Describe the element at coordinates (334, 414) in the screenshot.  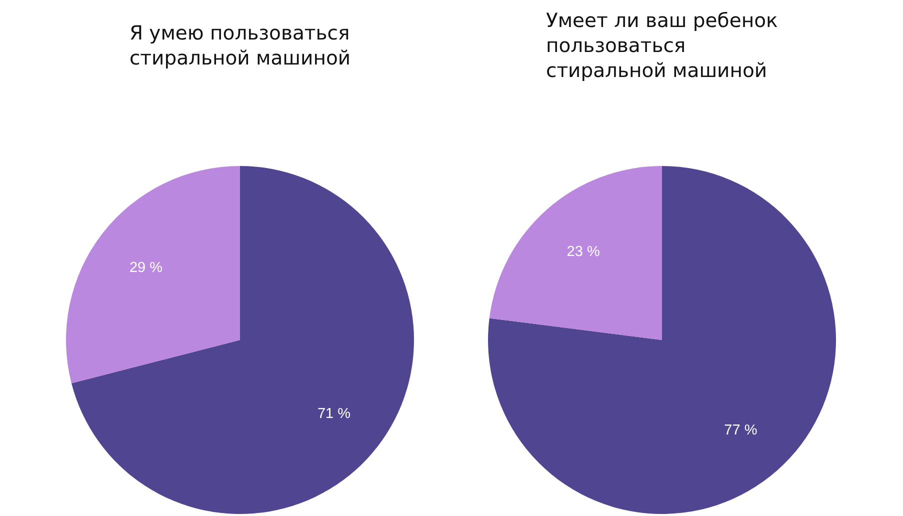
I see `data-label: 71 %` at that location.